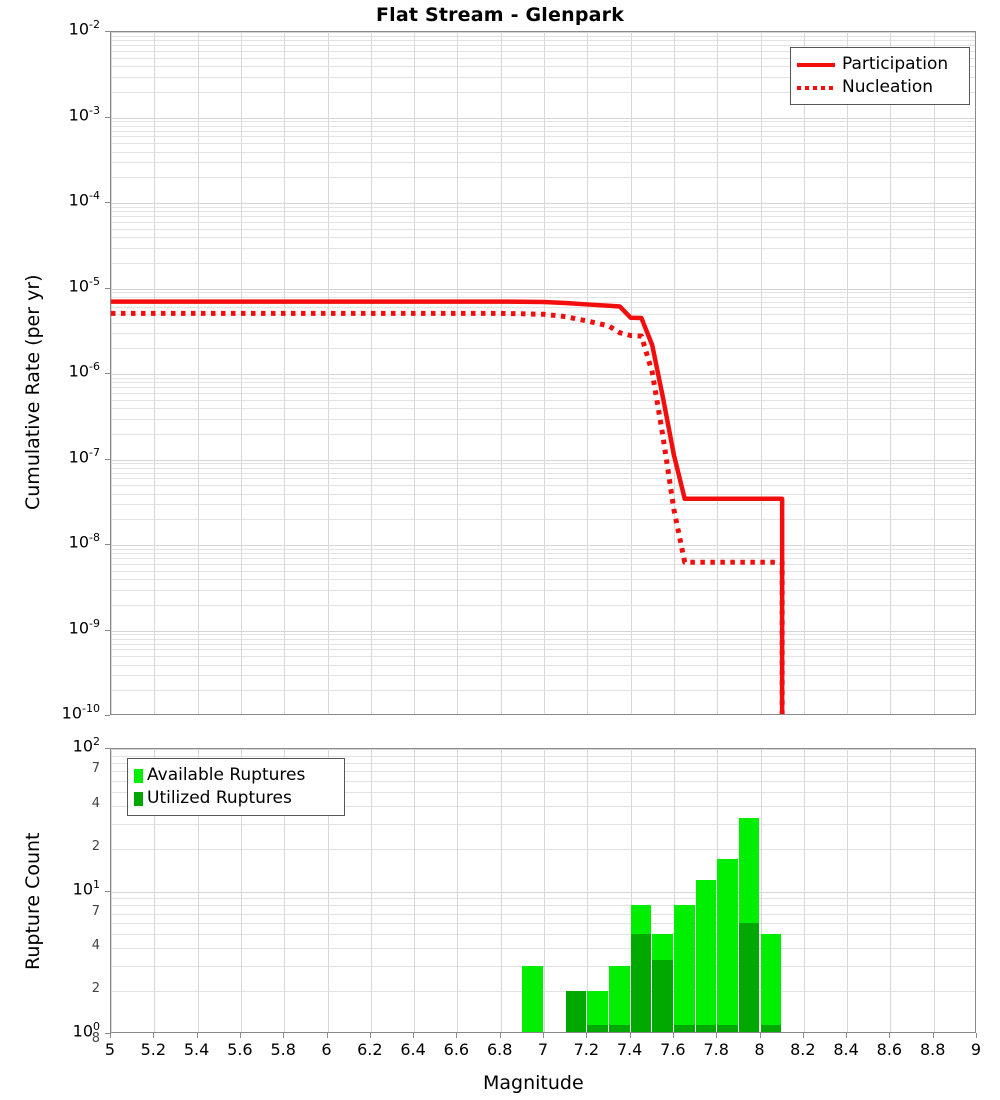 The height and width of the screenshot is (1100, 1000). I want to click on x-tick-label: 8, so click(759, 1049).